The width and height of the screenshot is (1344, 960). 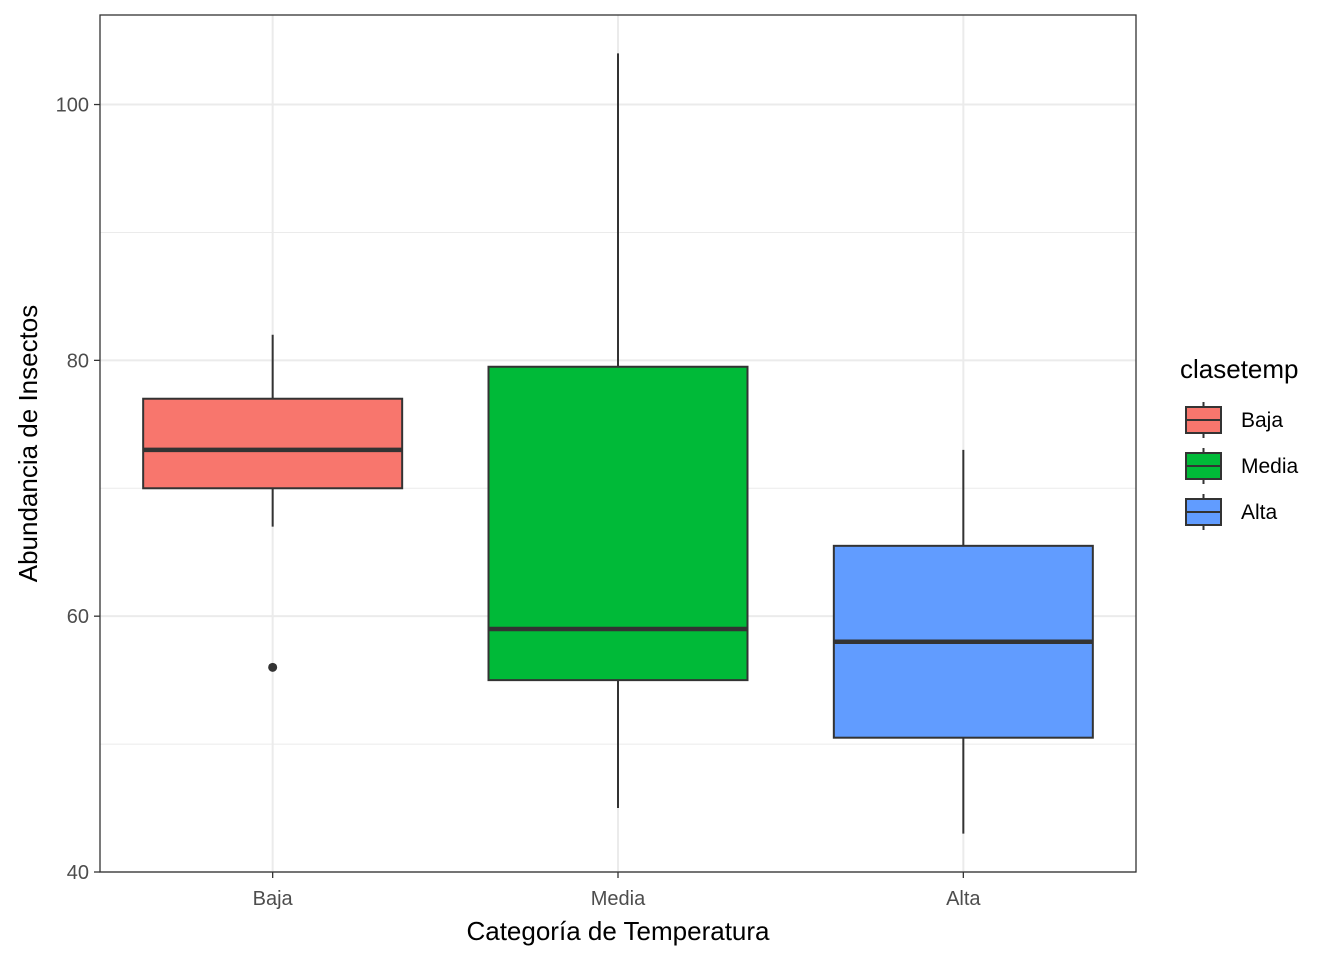 I want to click on x-tick-label: Baja, so click(x=273, y=899).